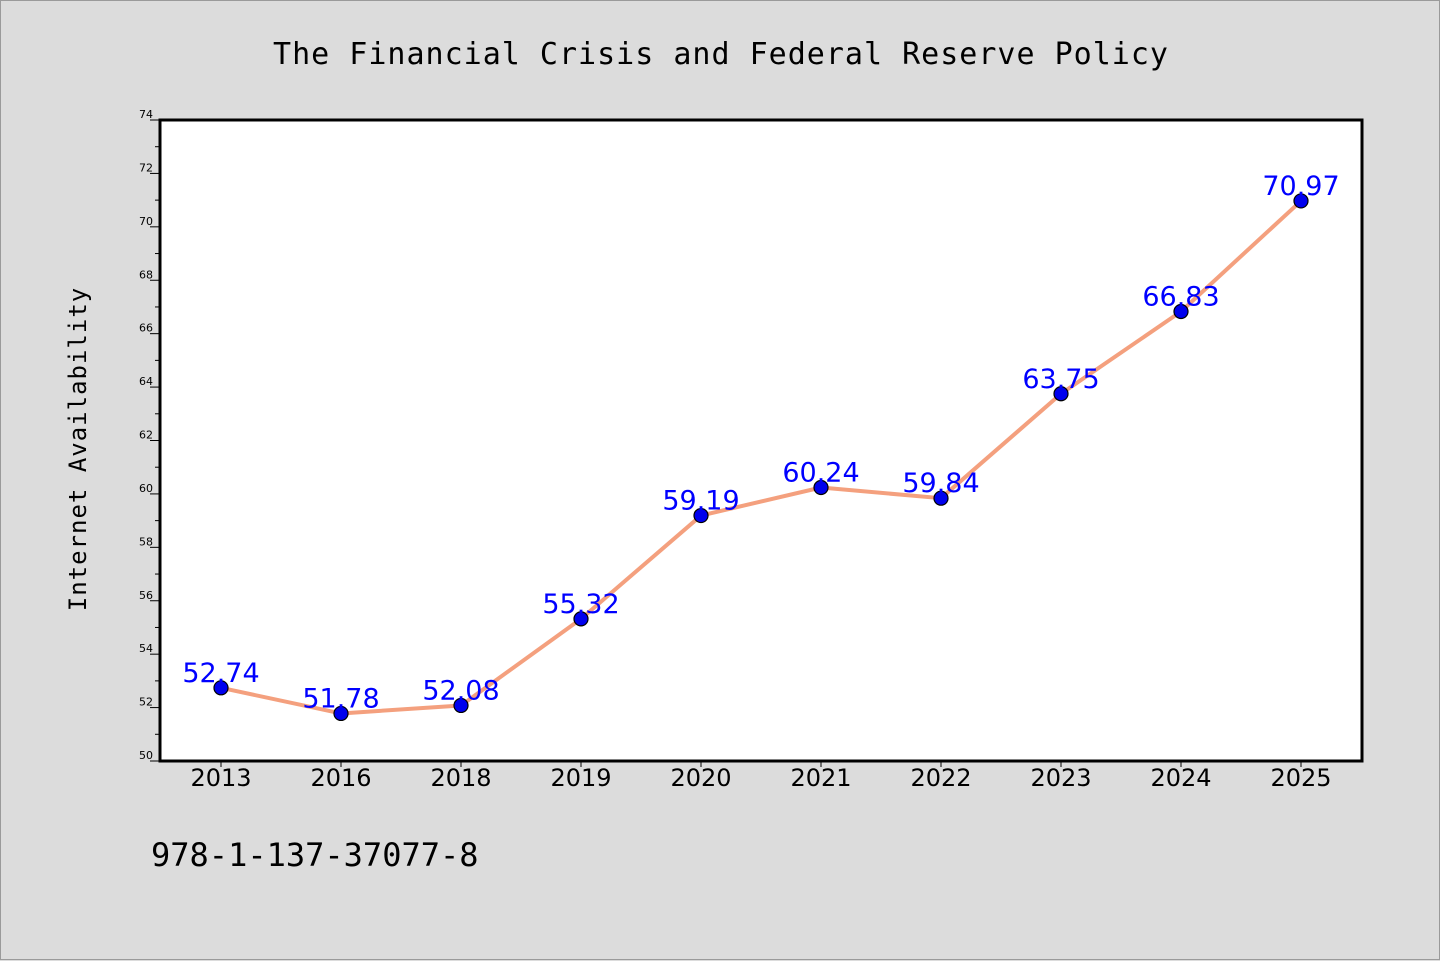 The image size is (1440, 961). Describe the element at coordinates (940, 483) in the screenshot. I see `data-label: 59.84` at that location.